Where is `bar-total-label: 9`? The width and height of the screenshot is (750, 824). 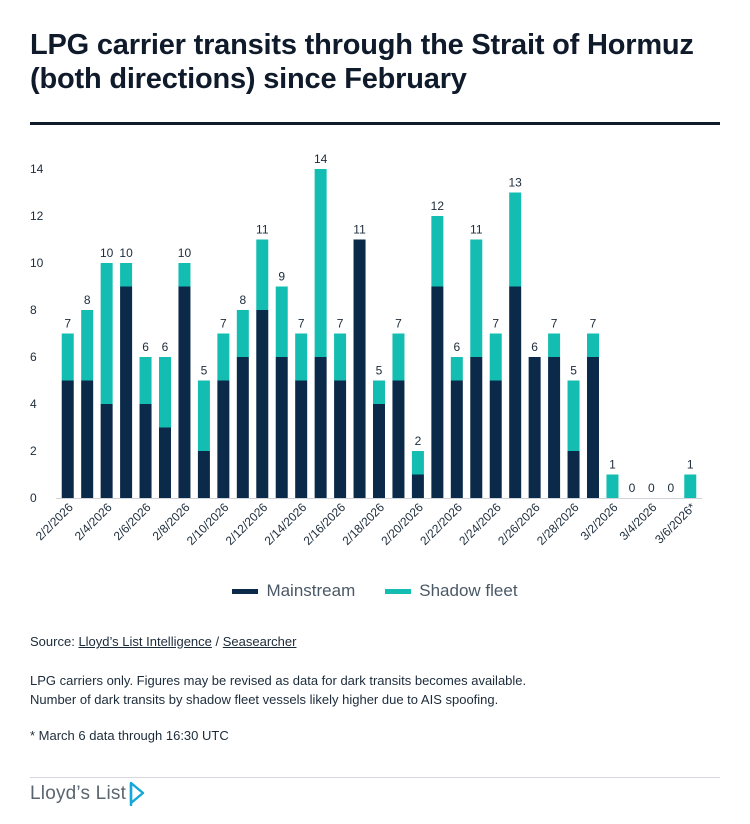
bar-total-label: 9 is located at coordinates (281, 277).